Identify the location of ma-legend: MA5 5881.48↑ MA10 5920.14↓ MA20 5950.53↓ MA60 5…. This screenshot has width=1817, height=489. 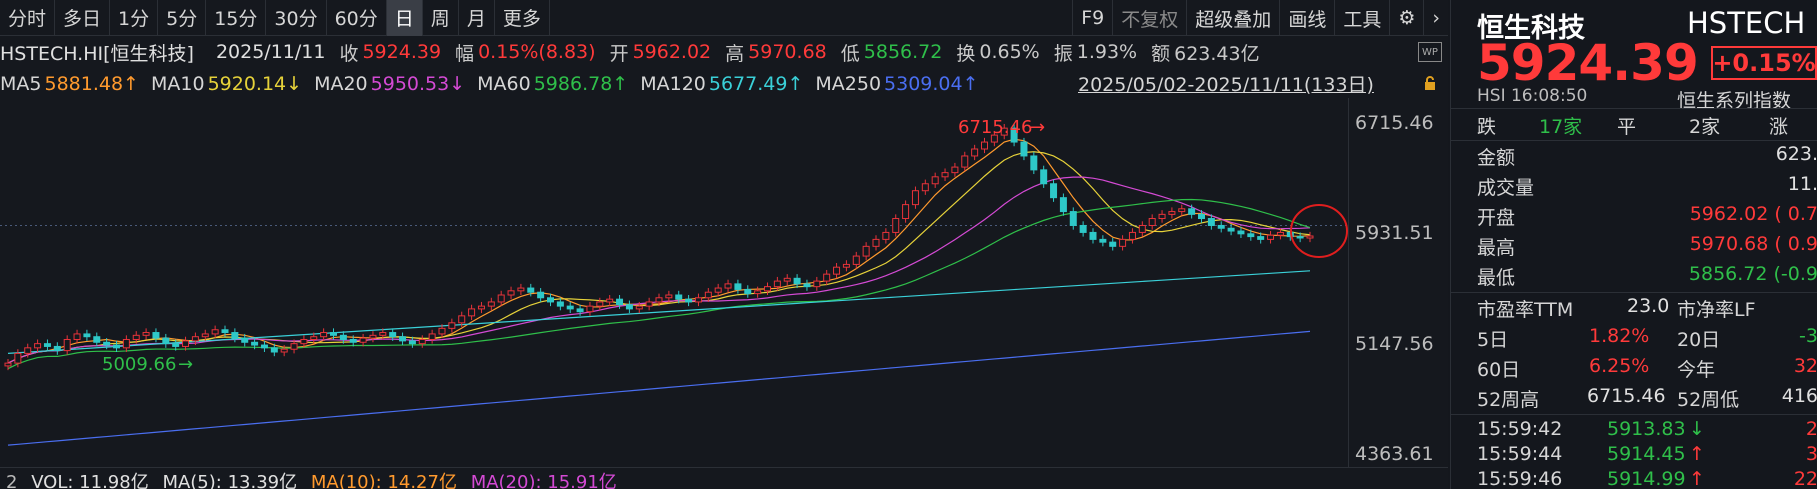
(495, 84).